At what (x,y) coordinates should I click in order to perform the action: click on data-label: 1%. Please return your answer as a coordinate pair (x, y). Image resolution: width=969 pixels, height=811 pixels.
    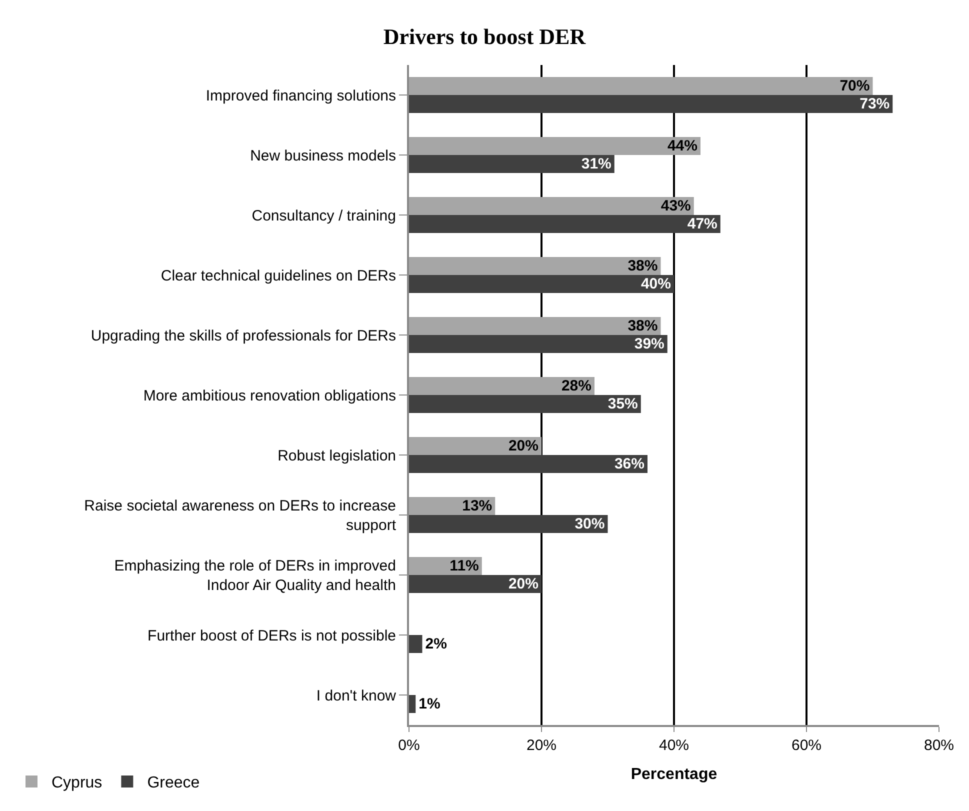
    Looking at the image, I should click on (429, 704).